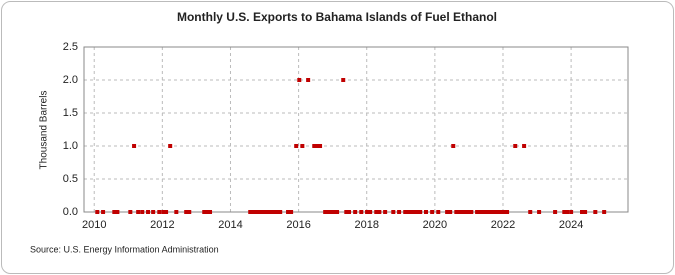 The image size is (675, 275). Describe the element at coordinates (435, 225) in the screenshot. I see `x-tick-label: 2020` at that location.